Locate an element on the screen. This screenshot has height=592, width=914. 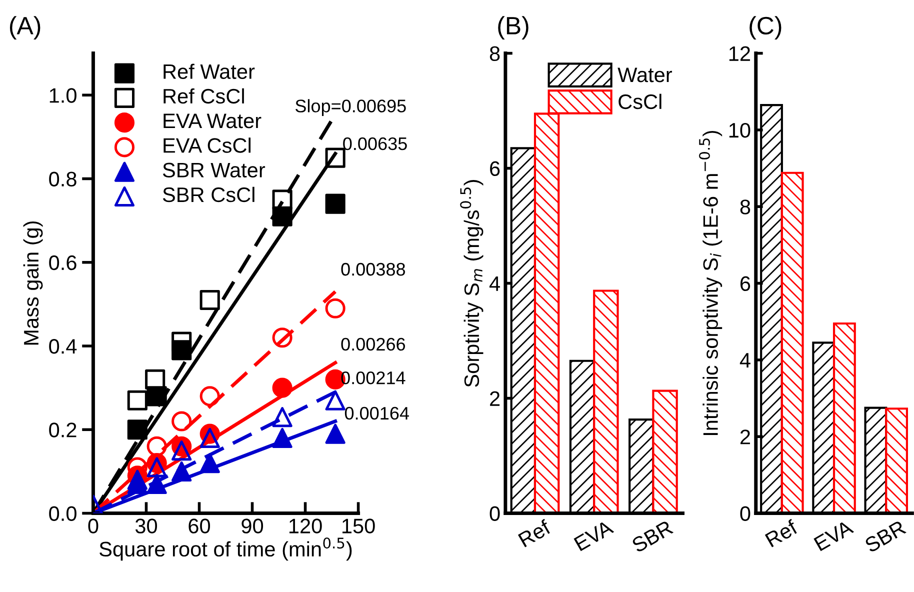
x-axis-title: Square root of time (min$^{0.5}$) is located at coordinates (226, 549).